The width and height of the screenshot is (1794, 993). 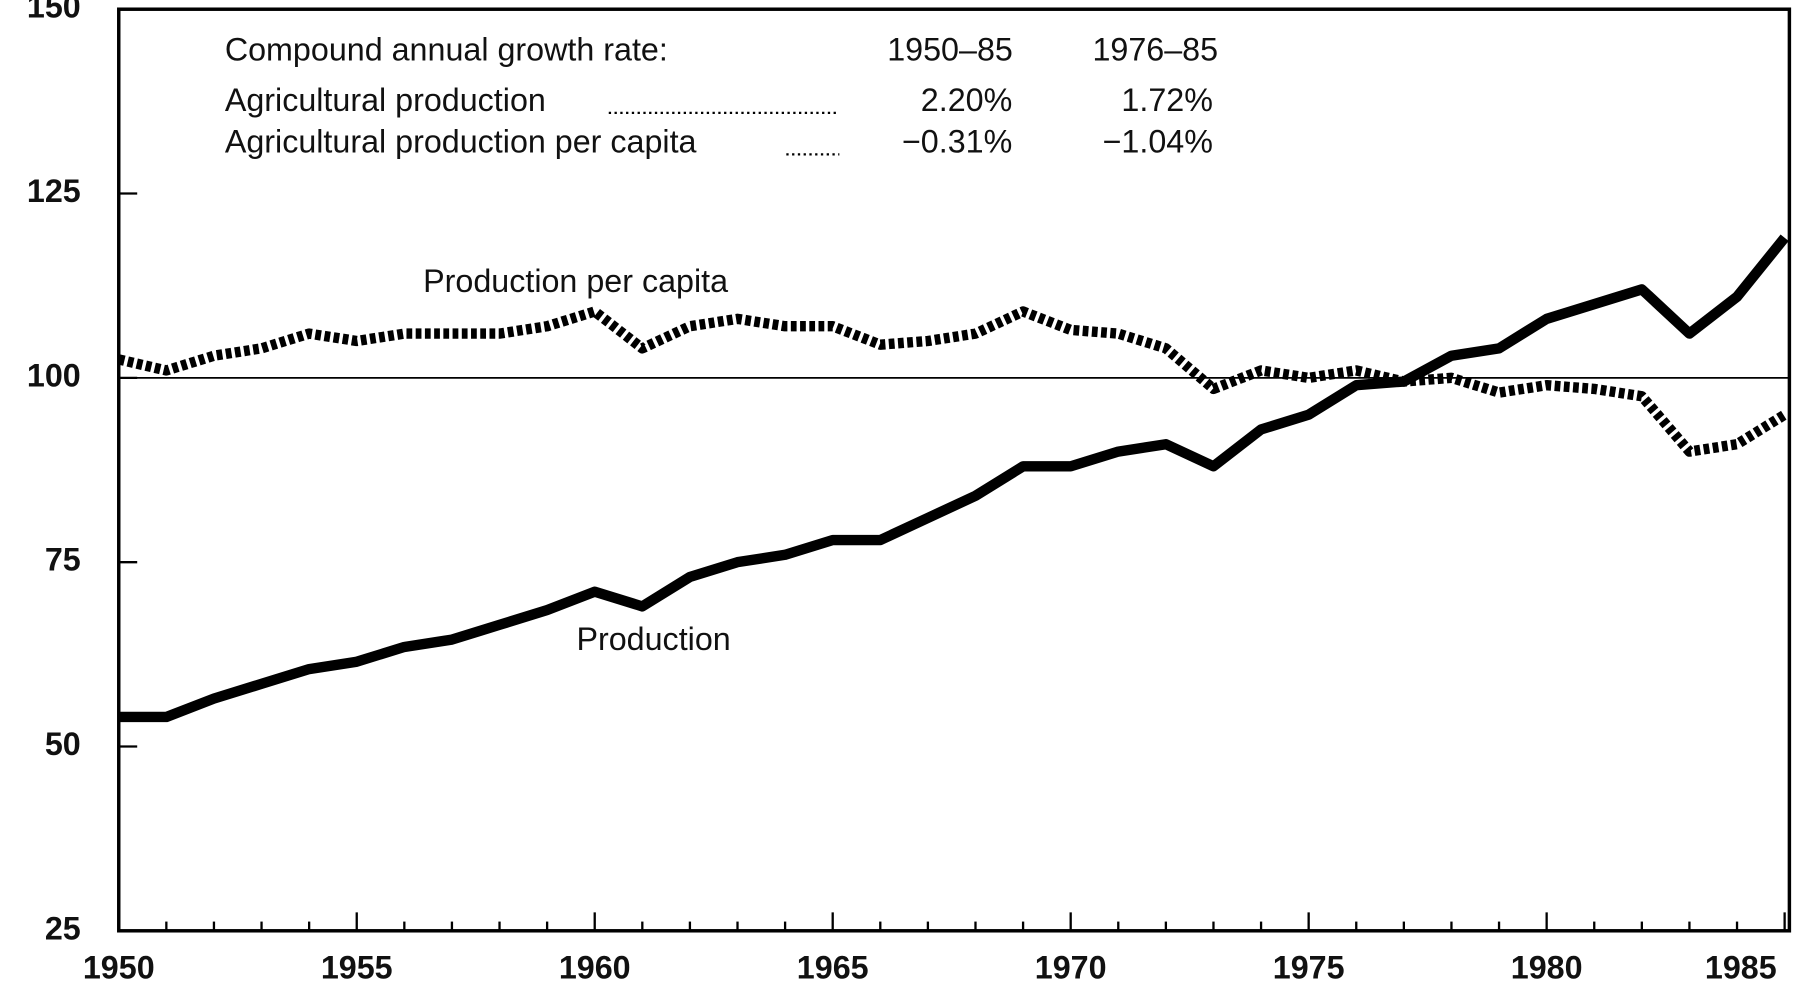 I want to click on x-tick-label: 1955, so click(x=357, y=967).